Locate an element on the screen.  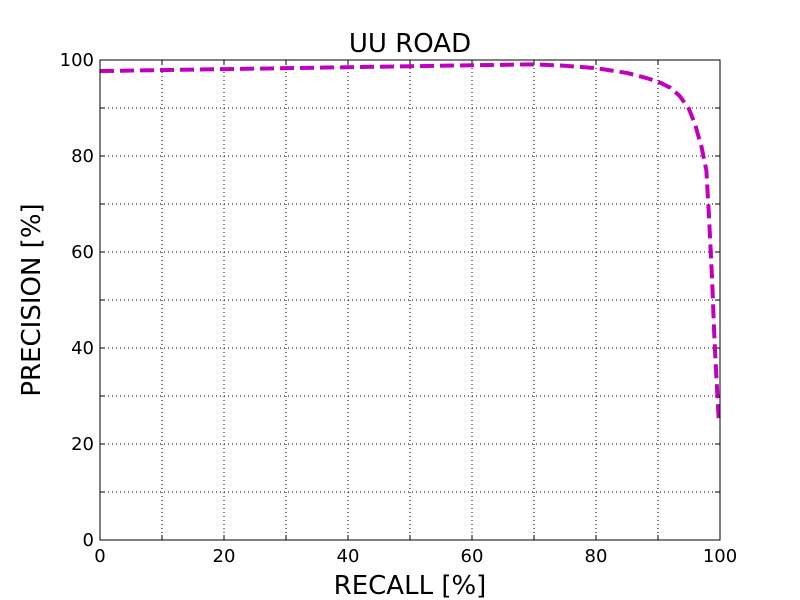
y-tick-label: 100 is located at coordinates (77, 60).